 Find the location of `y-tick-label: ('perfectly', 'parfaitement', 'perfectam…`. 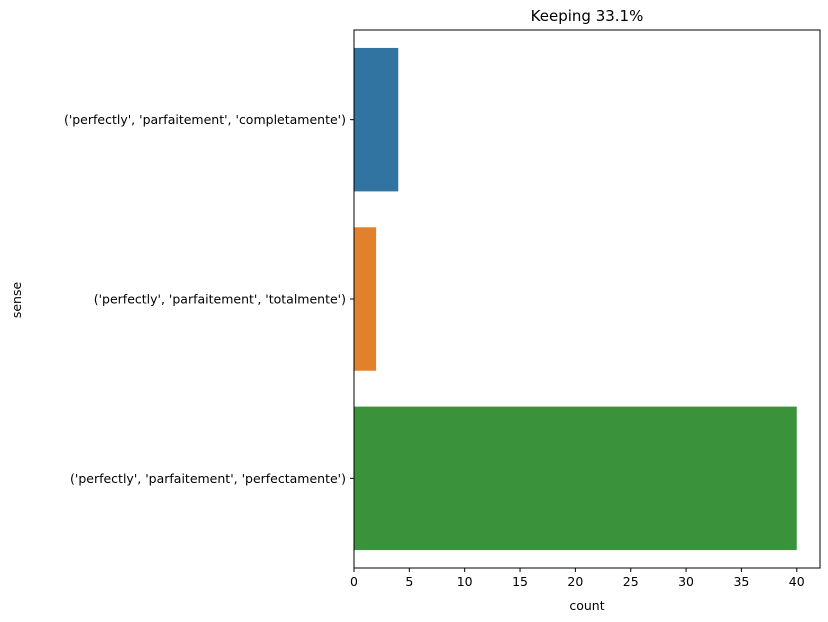

y-tick-label: ('perfectly', 'parfaitement', 'perfectam… is located at coordinates (208, 478).